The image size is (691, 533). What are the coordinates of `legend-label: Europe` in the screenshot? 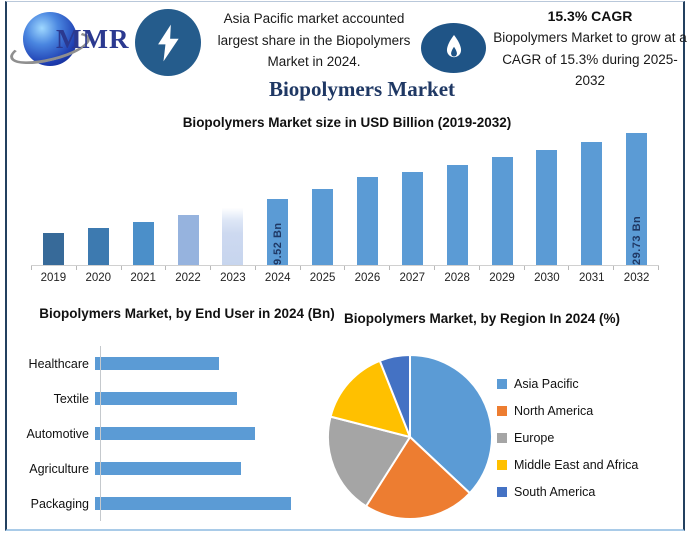 It's located at (534, 437).